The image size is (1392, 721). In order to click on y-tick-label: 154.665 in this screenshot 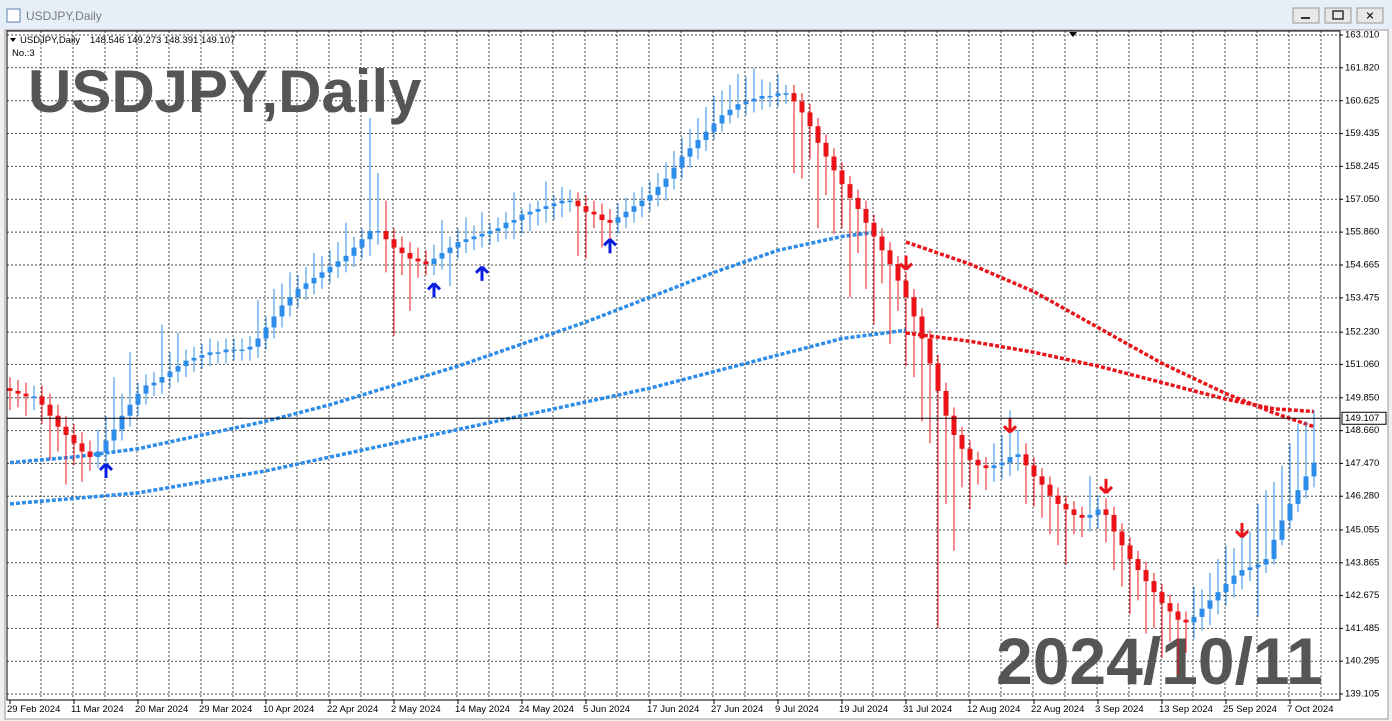, I will do `click(1362, 265)`.